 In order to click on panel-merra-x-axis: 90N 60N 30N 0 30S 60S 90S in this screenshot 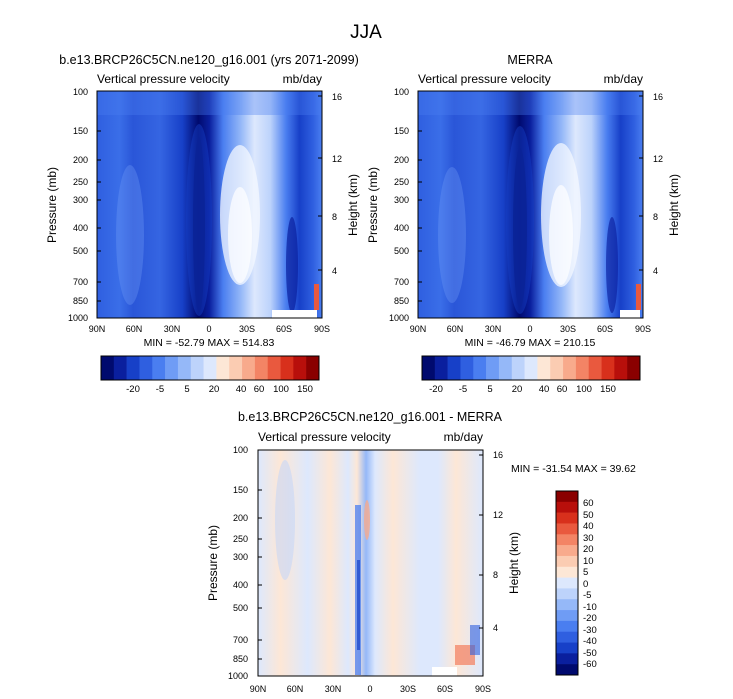, I will do `click(530, 329)`.